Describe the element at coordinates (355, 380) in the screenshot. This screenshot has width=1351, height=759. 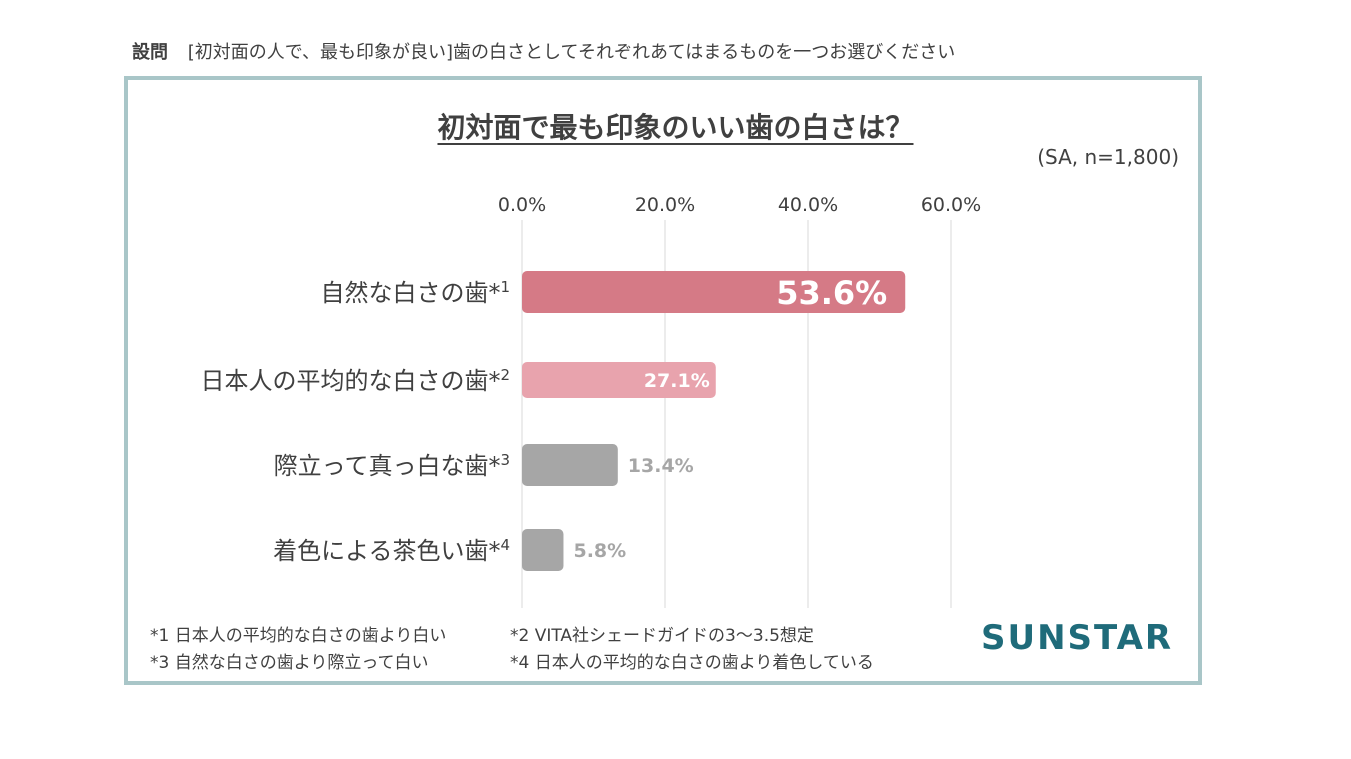
I see `category-label: 日本人の平均的な白さの歯*2` at that location.